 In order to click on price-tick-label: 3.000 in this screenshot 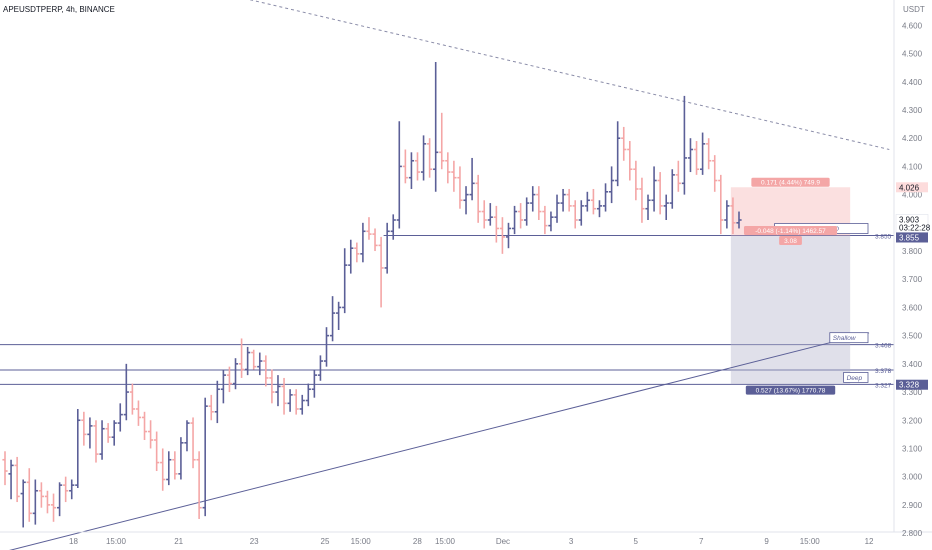, I will do `click(912, 477)`.